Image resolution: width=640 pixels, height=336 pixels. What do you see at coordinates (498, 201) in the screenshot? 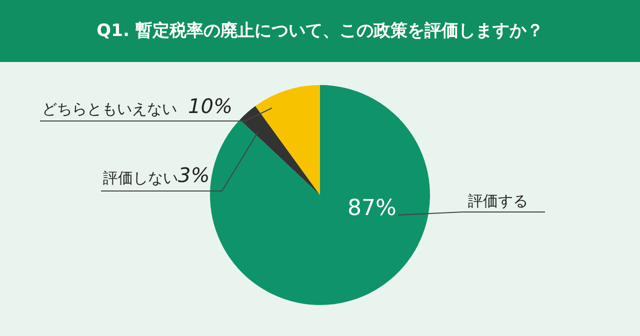
I see `slice-label: 評価する` at bounding box center [498, 201].